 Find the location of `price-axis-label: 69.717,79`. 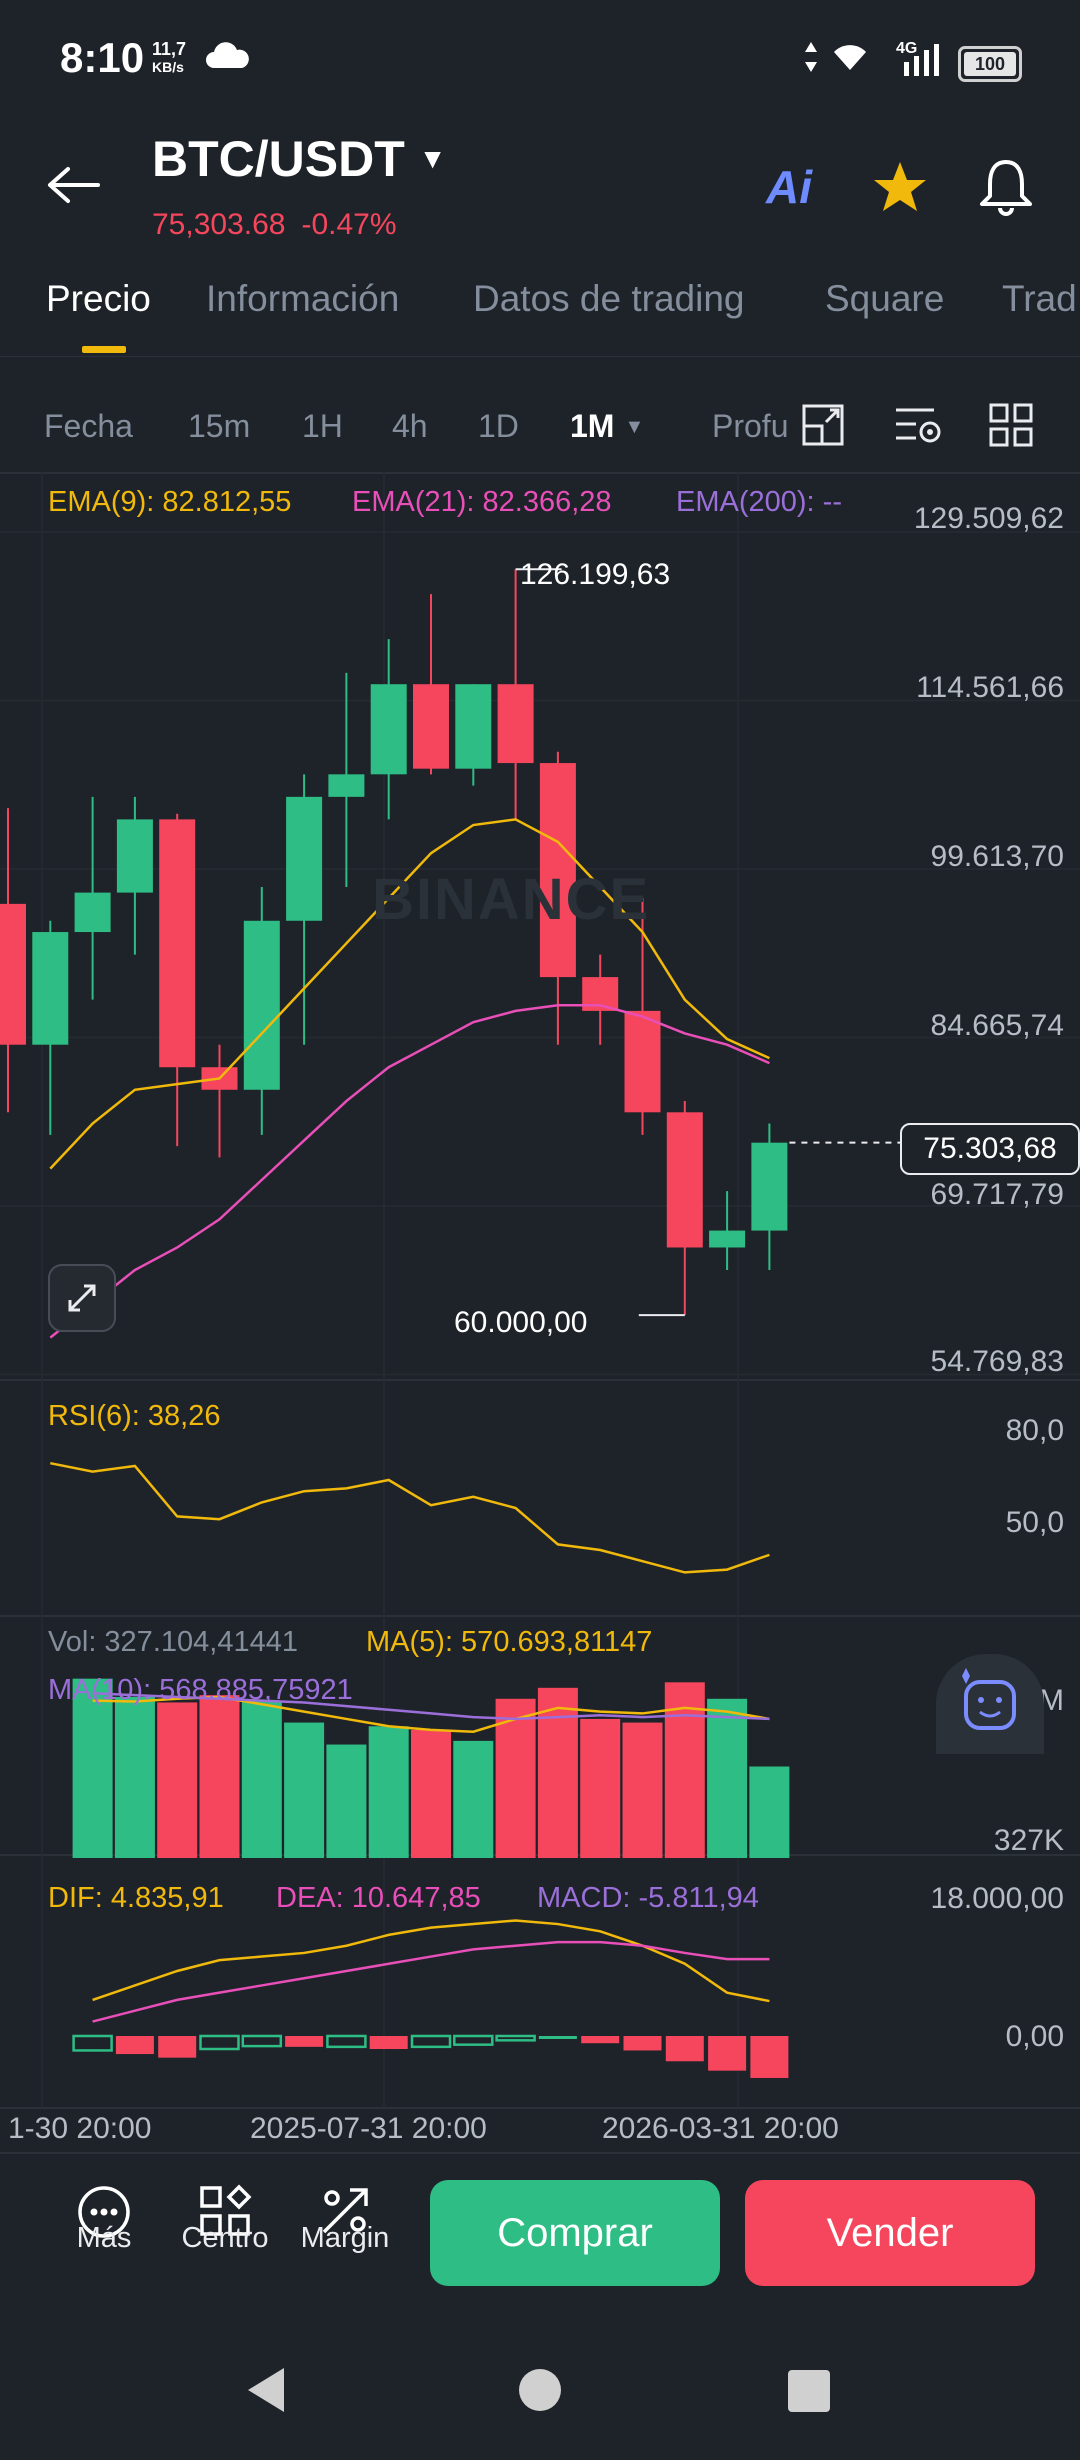

price-axis-label: 69.717,79 is located at coordinates (997, 1194).